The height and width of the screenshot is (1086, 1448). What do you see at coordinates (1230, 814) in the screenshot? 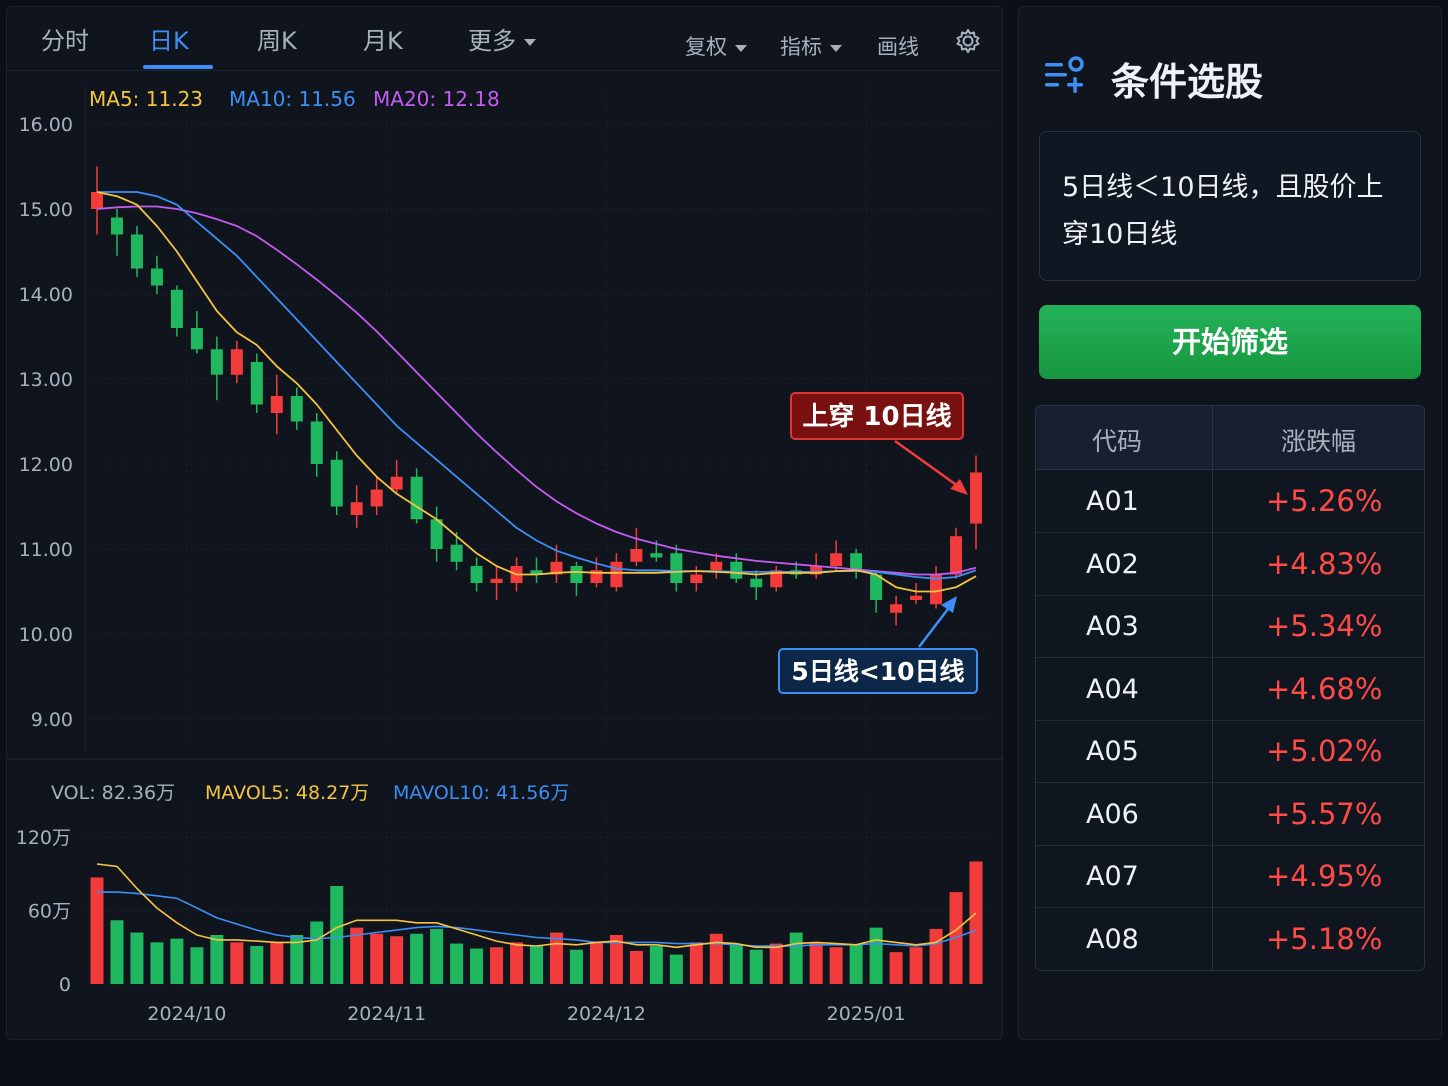
I see `table-row: A06 +5.57%` at bounding box center [1230, 814].